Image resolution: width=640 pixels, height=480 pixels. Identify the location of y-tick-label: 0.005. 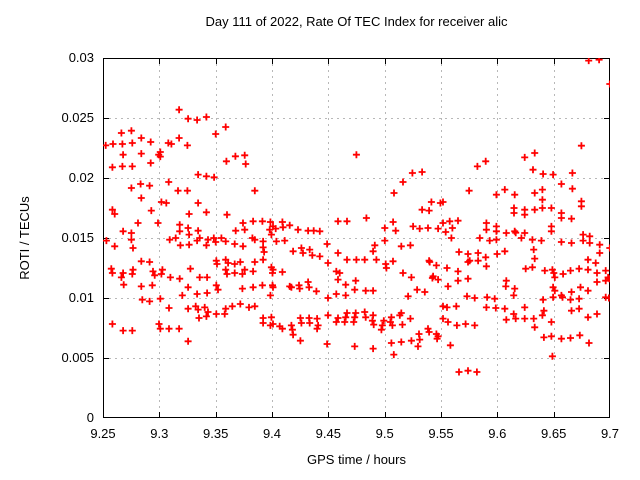
(77, 357).